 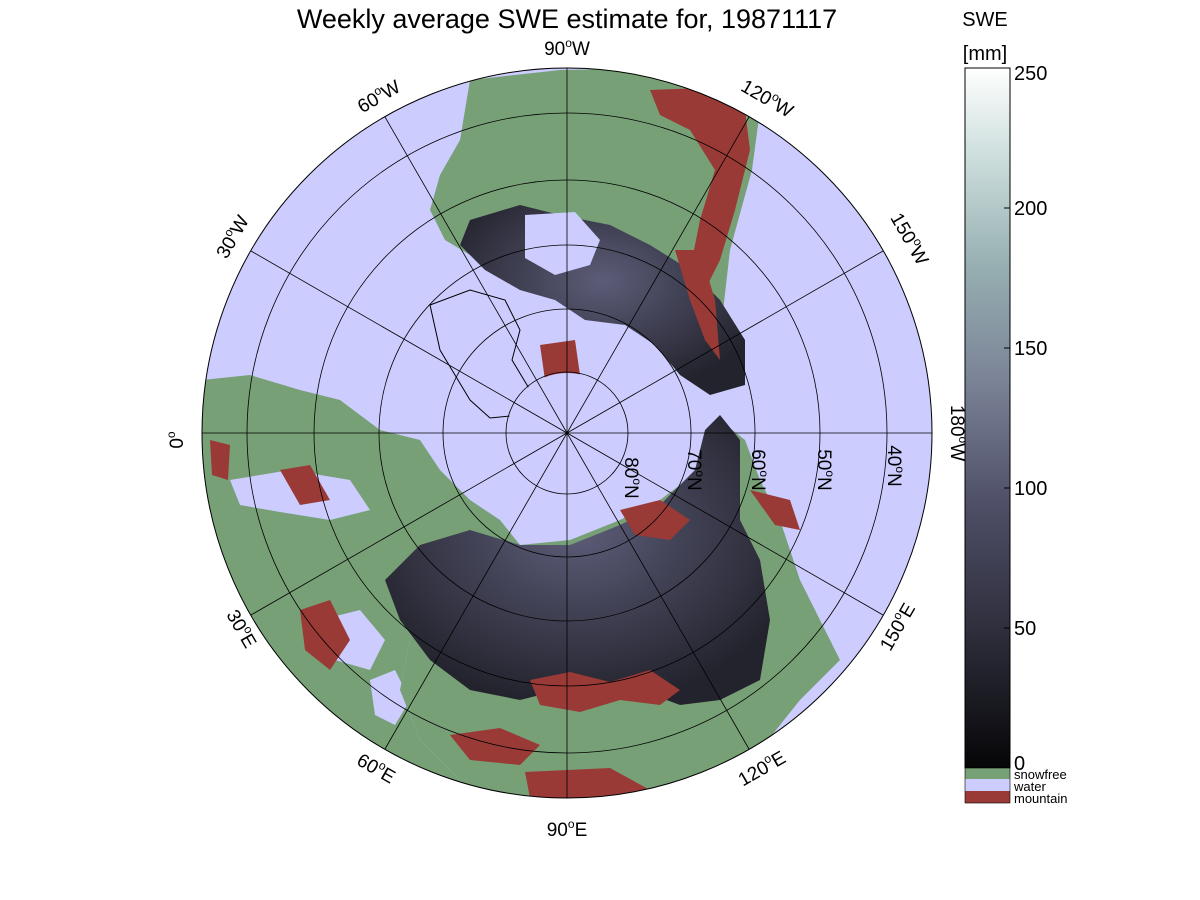 I want to click on lon-label-30w: 30oW, so click(x=232, y=237).